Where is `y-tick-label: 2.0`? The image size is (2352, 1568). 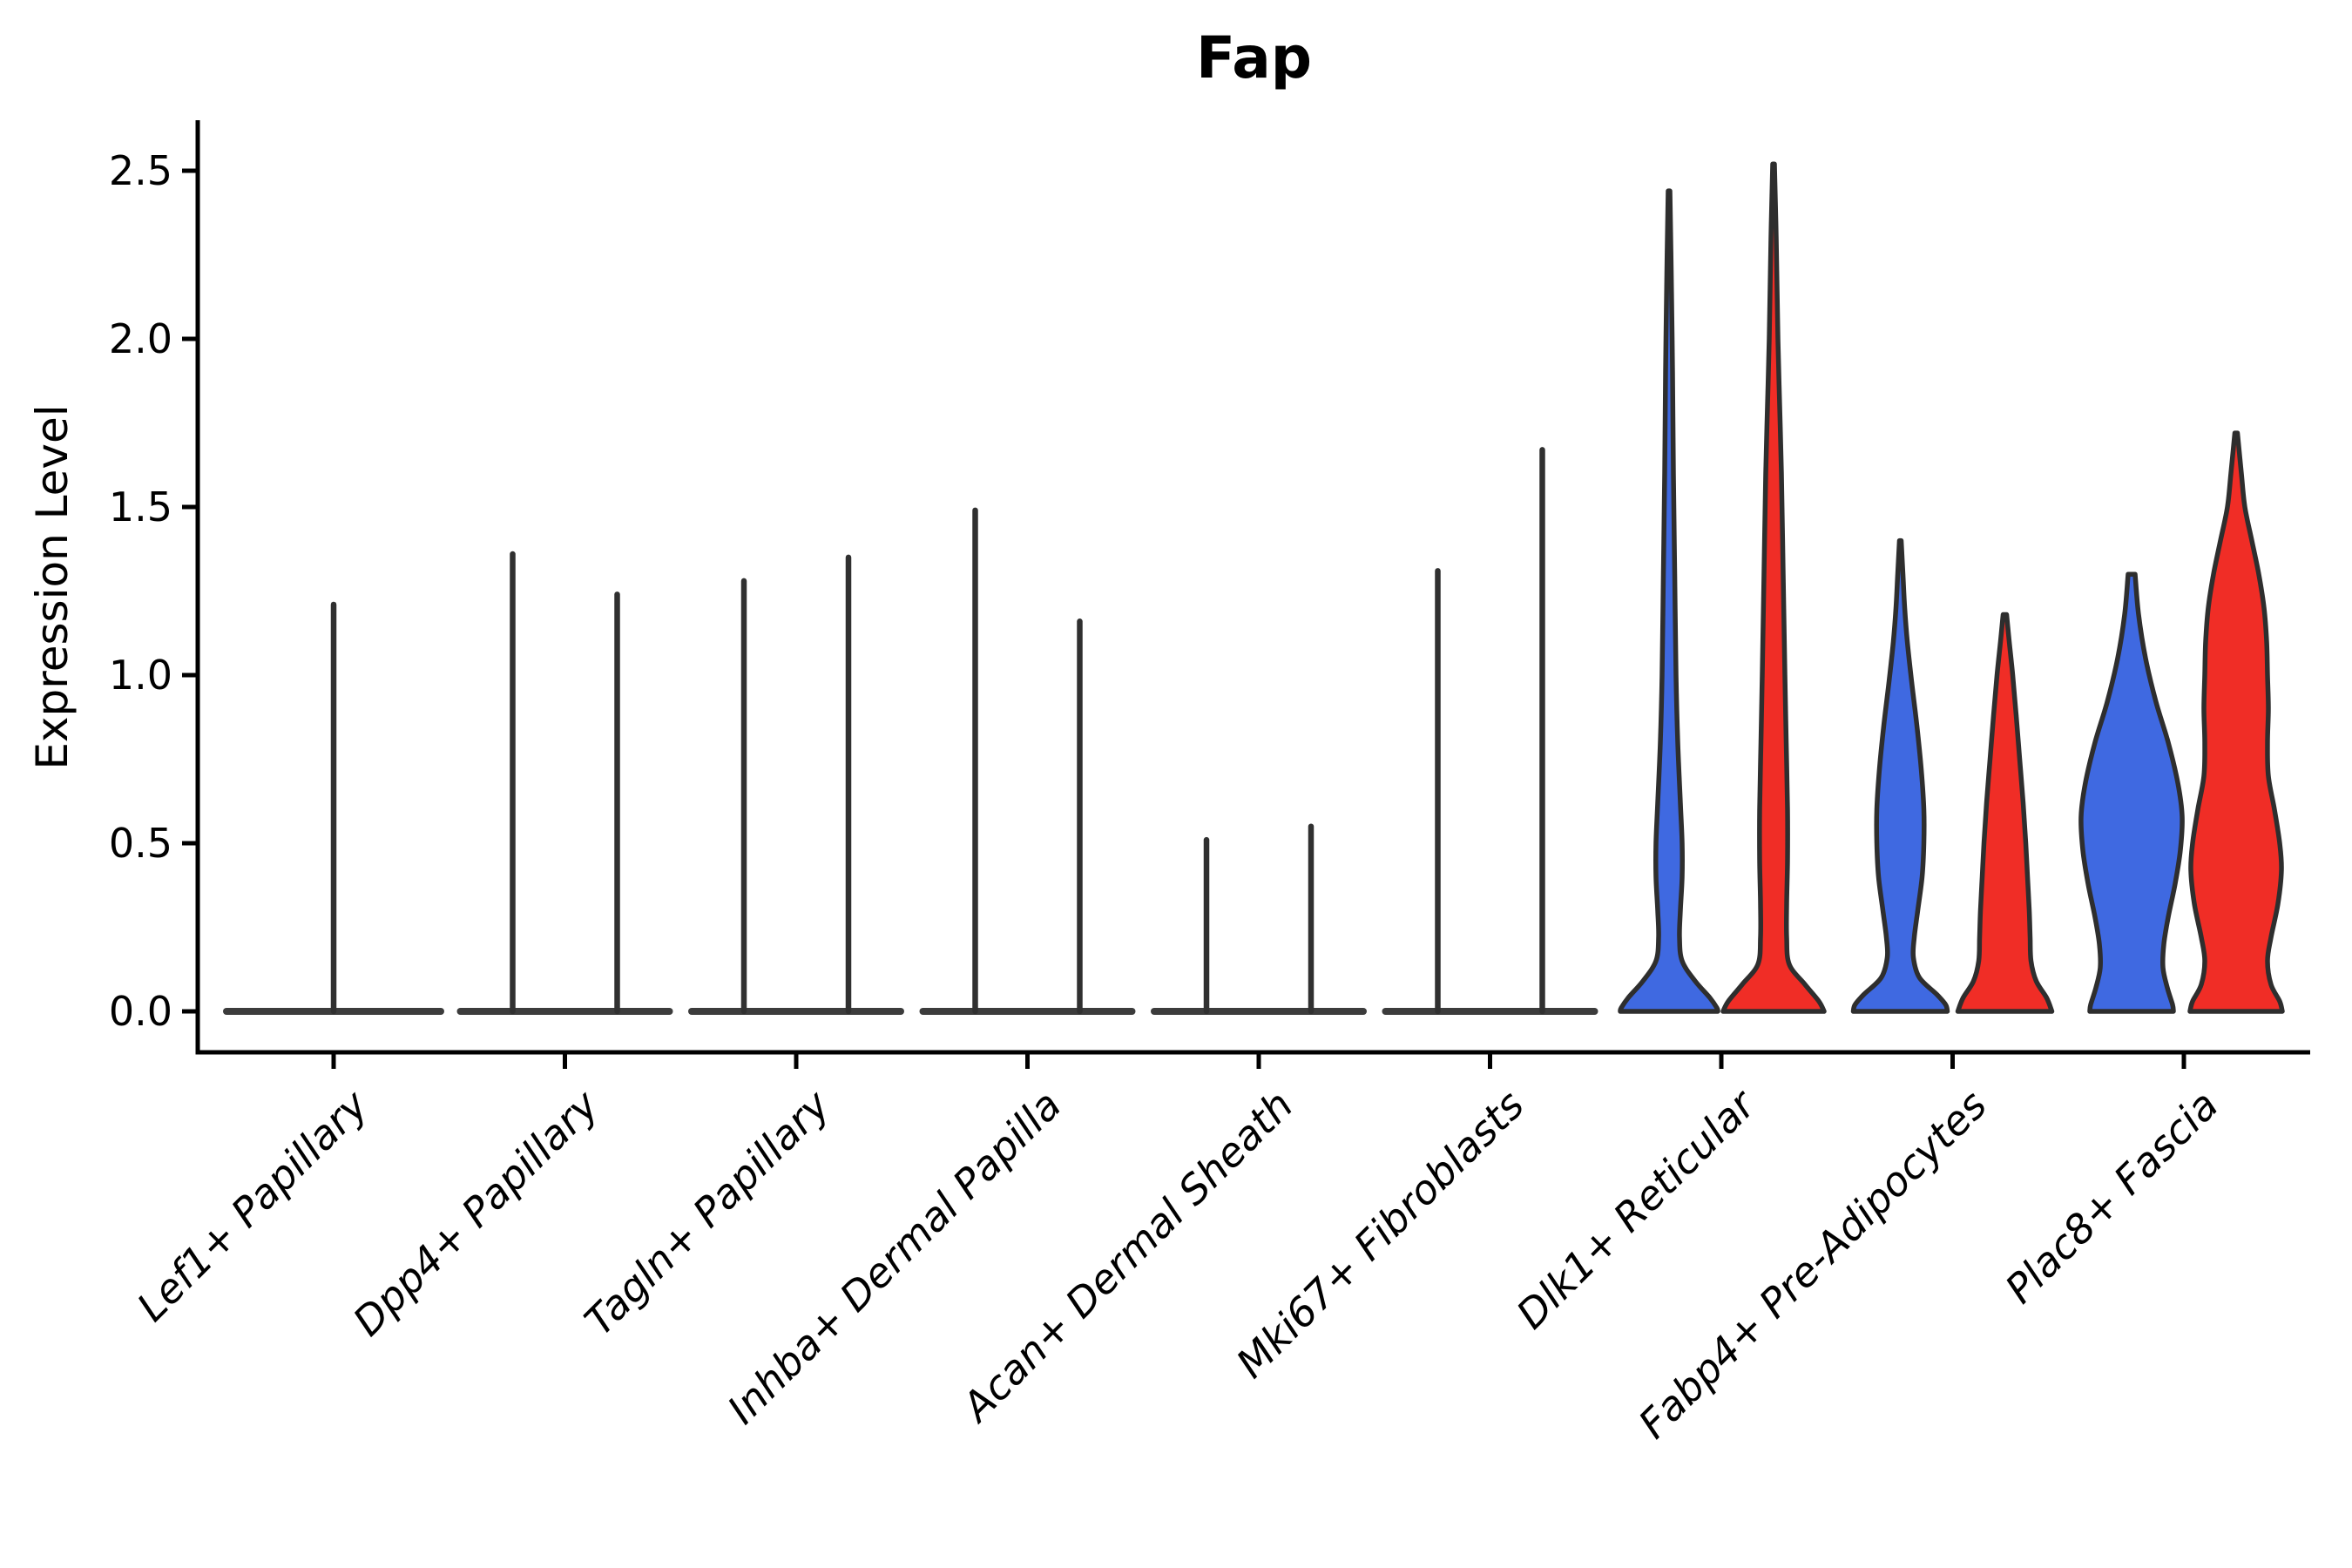
y-tick-label: 2.0 is located at coordinates (140, 338).